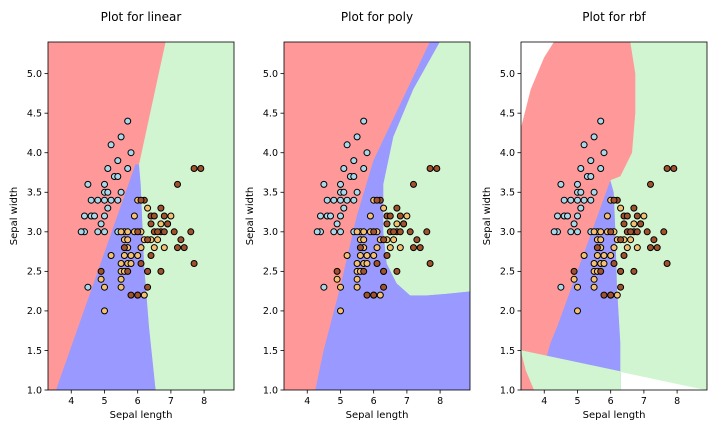 This screenshot has height=432, width=720. Describe the element at coordinates (34, 153) in the screenshot. I see `y-tick-label: 4.0` at that location.